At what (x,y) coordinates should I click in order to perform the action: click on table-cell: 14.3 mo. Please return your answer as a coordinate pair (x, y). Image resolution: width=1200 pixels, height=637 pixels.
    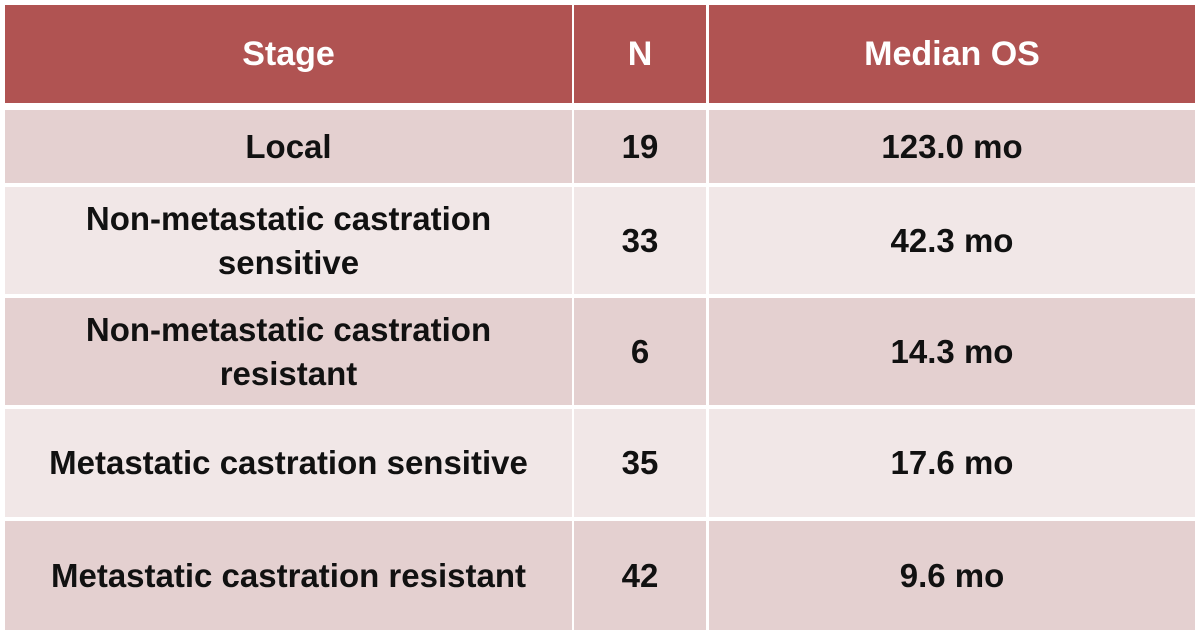
    Looking at the image, I should click on (952, 351).